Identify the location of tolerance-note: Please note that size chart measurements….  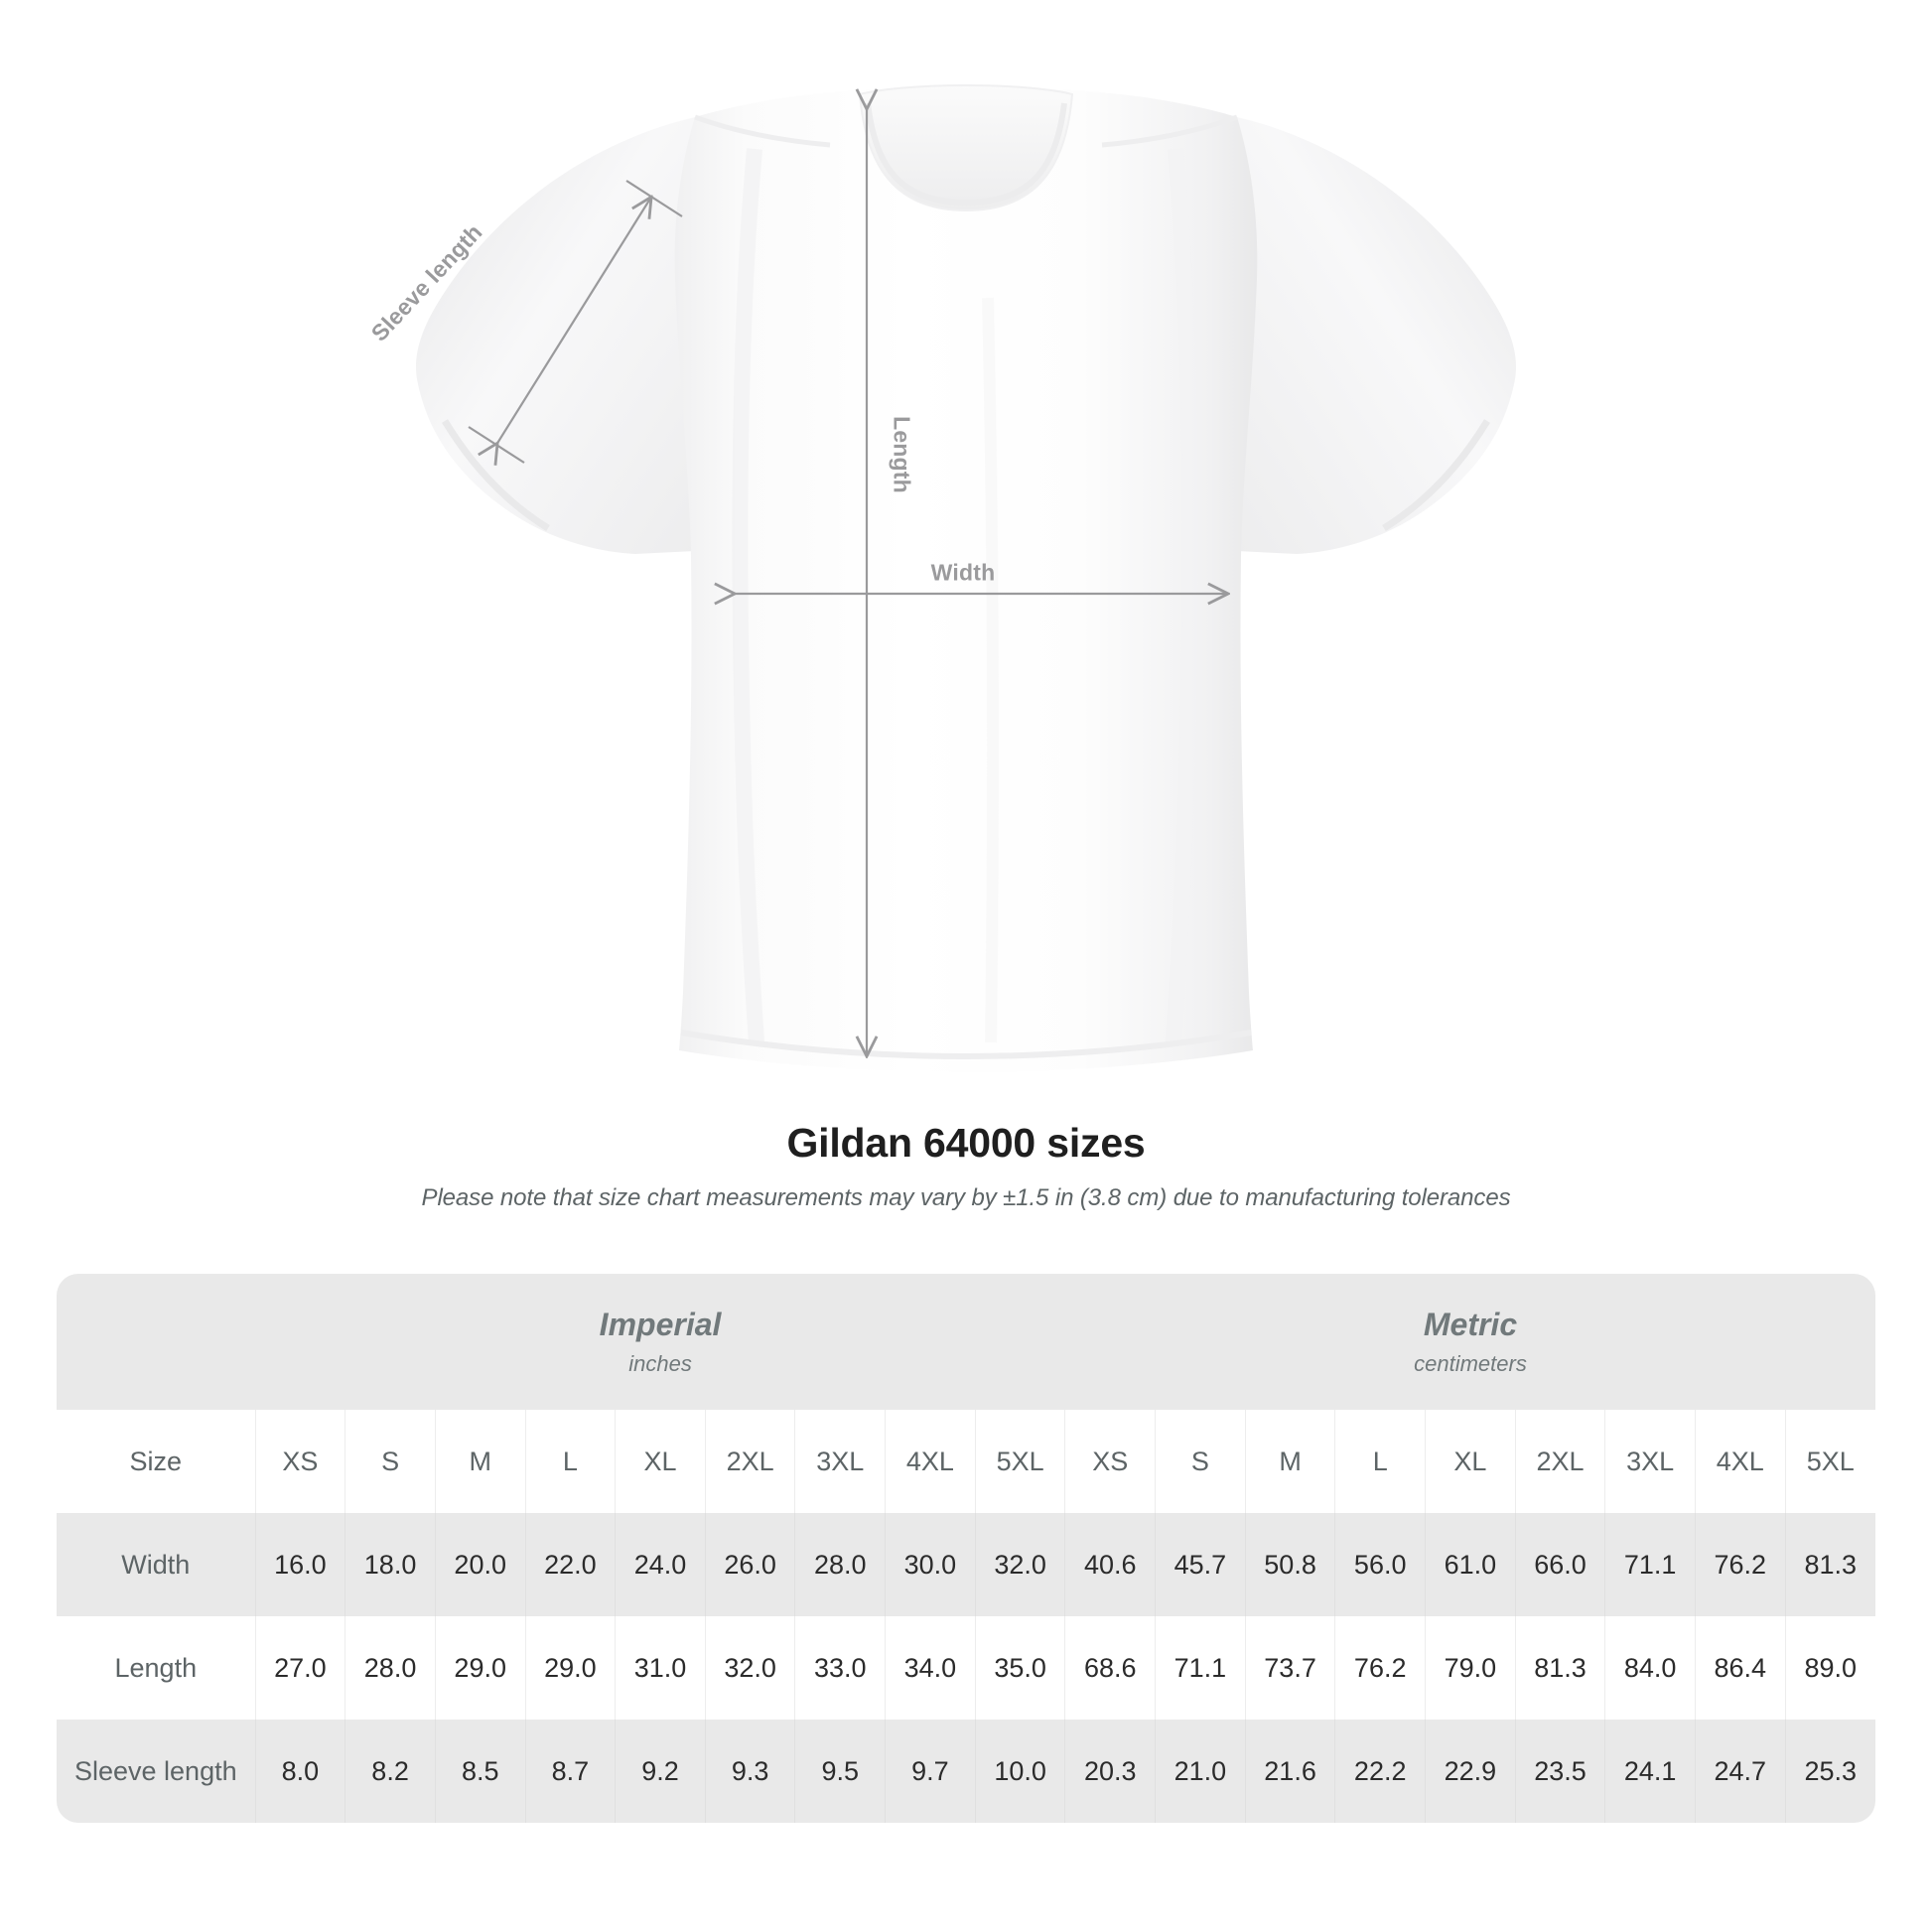
(966, 1198).